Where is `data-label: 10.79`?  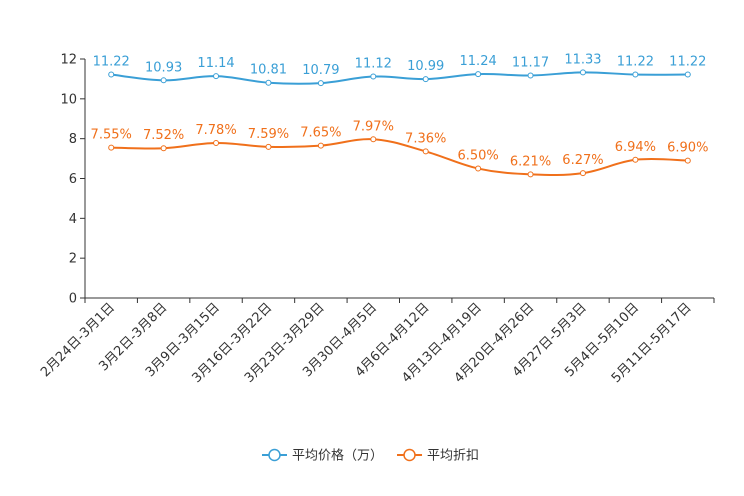
data-label: 10.79 is located at coordinates (320, 70).